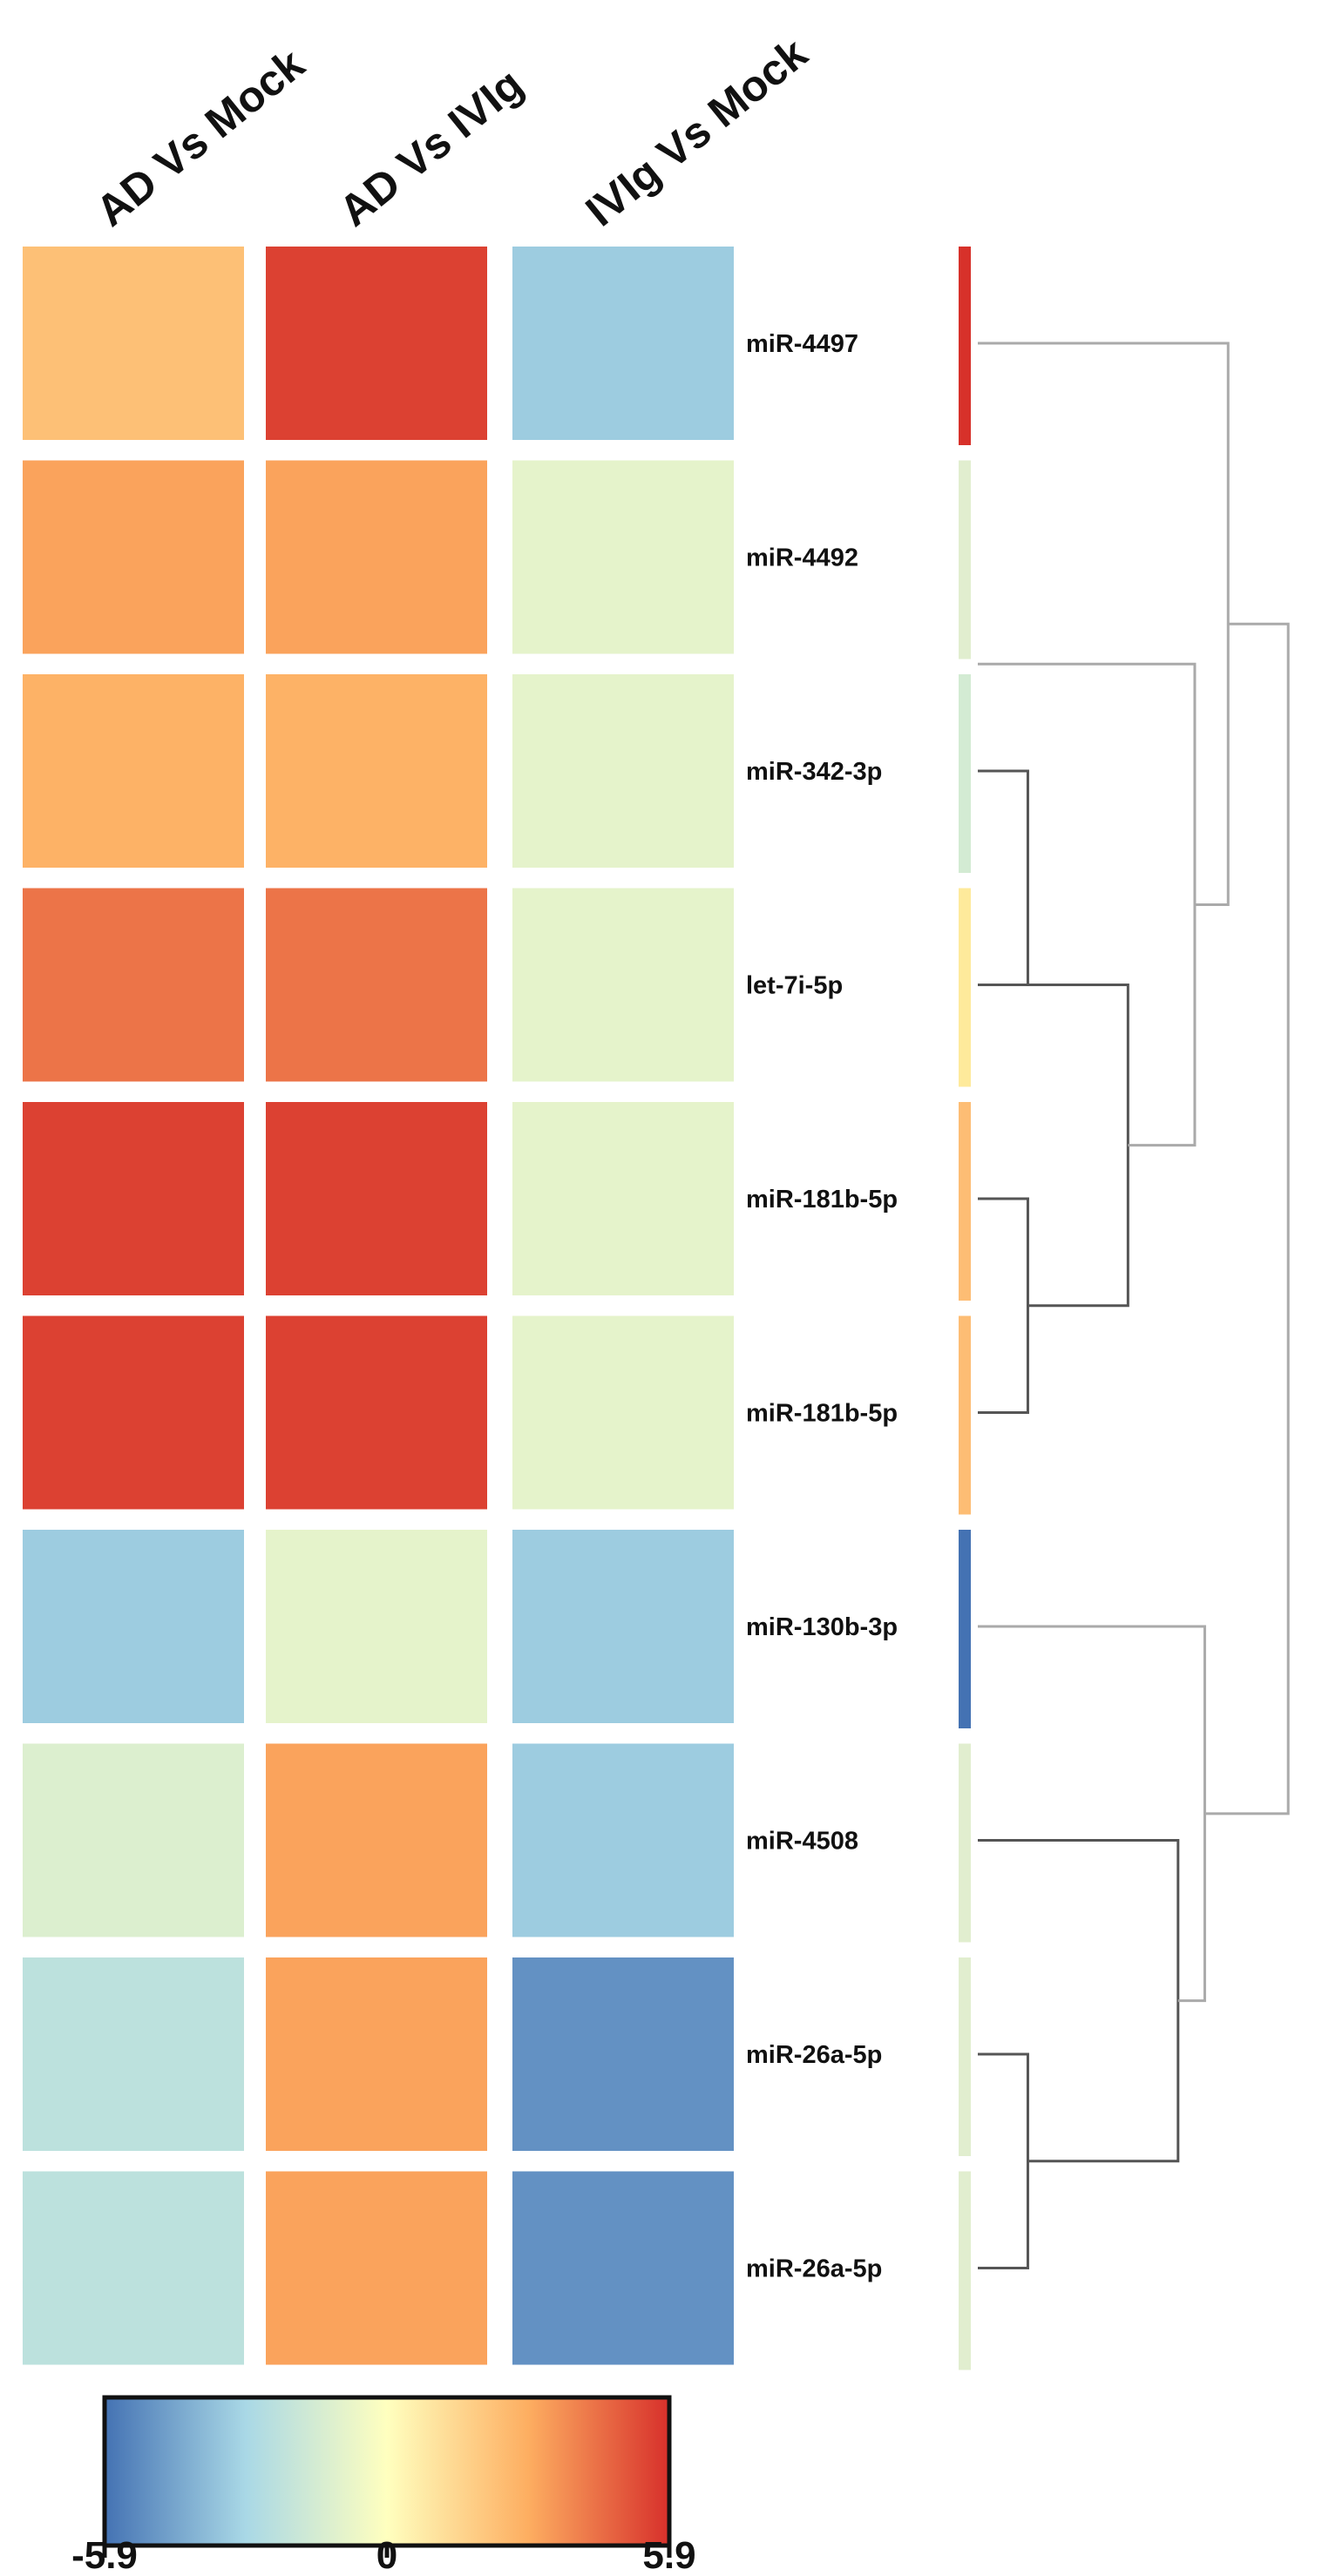  Describe the element at coordinates (387, 2471) in the screenshot. I see `colorbar-gradient` at that location.